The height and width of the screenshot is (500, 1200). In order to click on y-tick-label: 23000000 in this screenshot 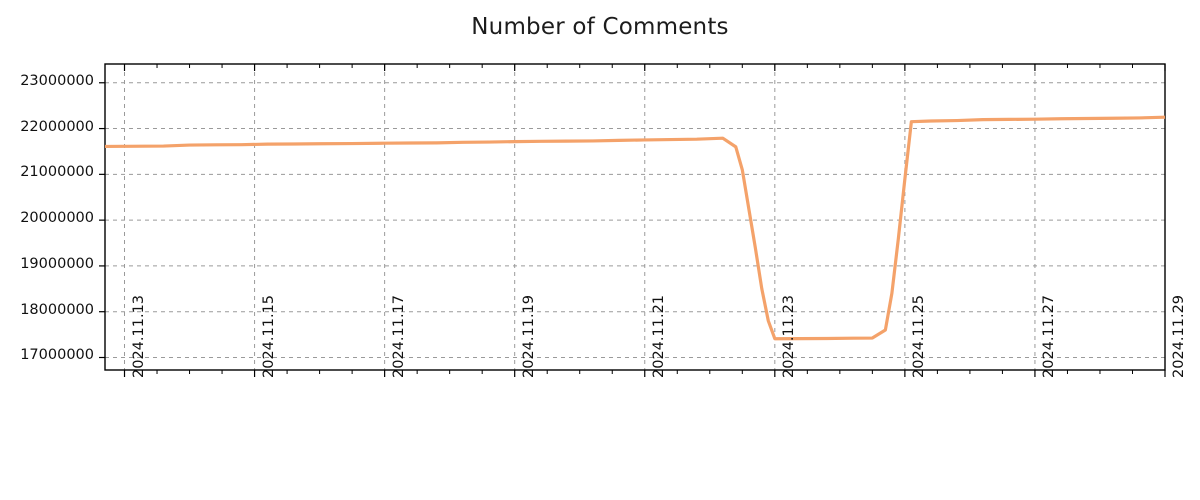, I will do `click(57, 80)`.